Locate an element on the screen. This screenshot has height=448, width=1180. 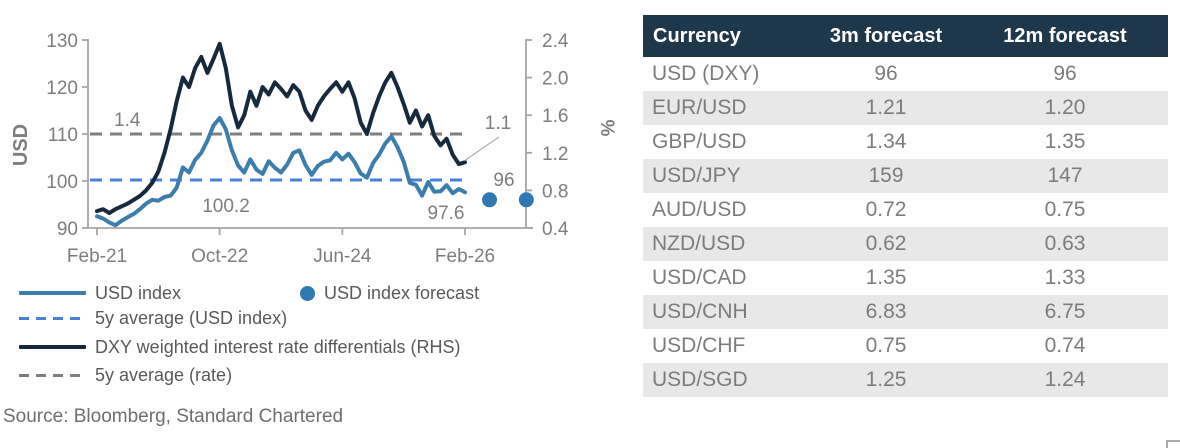
table-row: NZD/USD 0.62 0.63 is located at coordinates (905, 244).